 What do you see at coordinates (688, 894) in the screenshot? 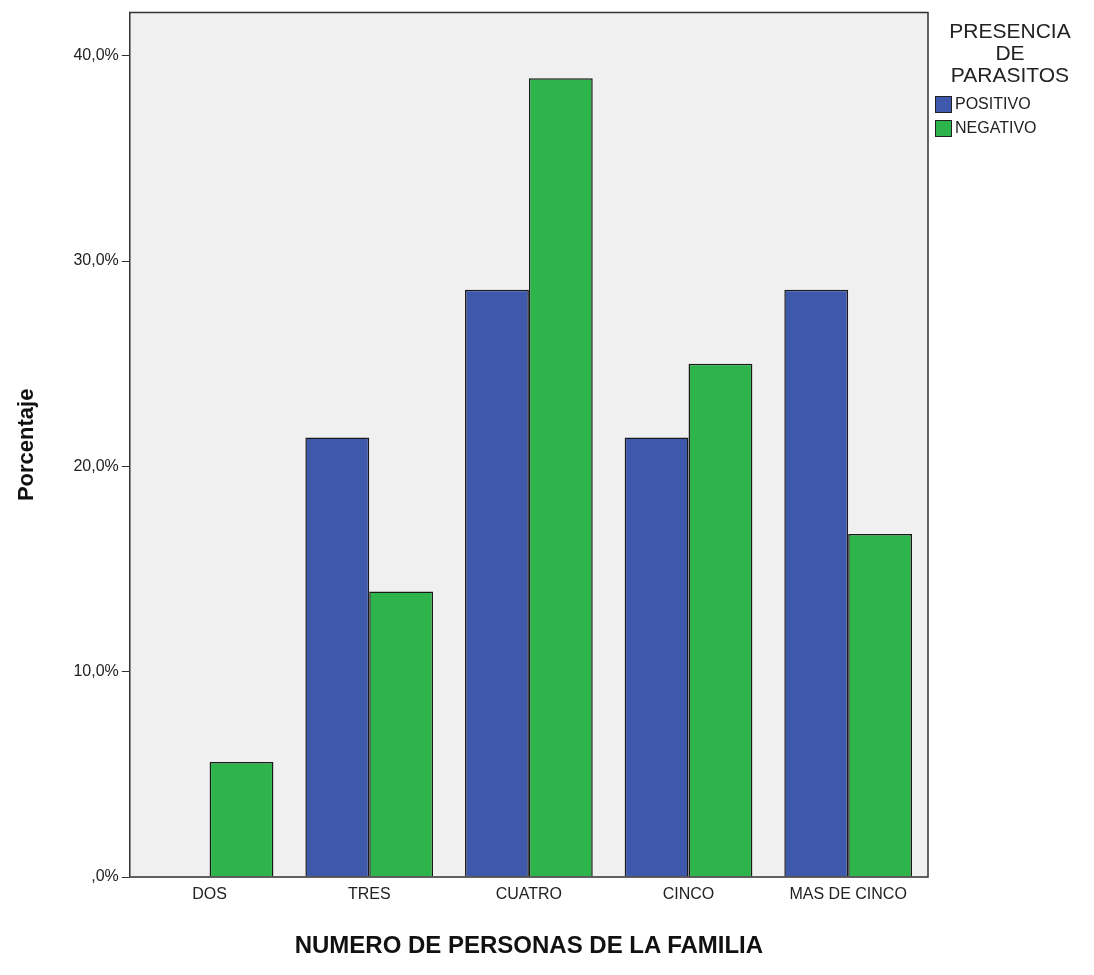
I see `x-tick-label: CINCO` at bounding box center [688, 894].